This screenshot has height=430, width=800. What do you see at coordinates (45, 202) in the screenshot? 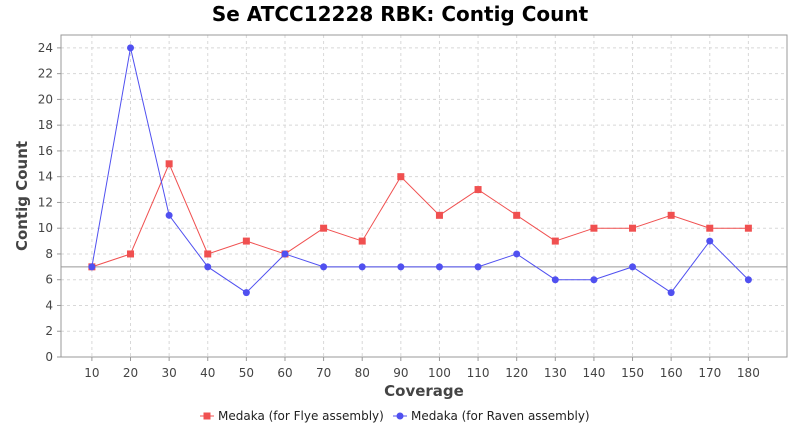
I see `y-tick-label-12: 12` at bounding box center [45, 202].